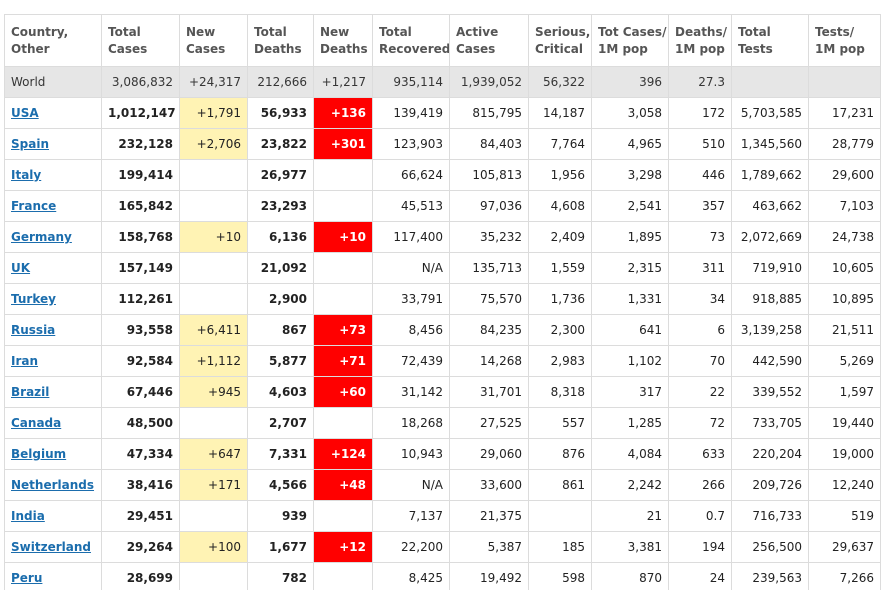 The height and width of the screenshot is (590, 886). What do you see at coordinates (213, 392) in the screenshot?
I see `new-cases-cell: +945` at bounding box center [213, 392].